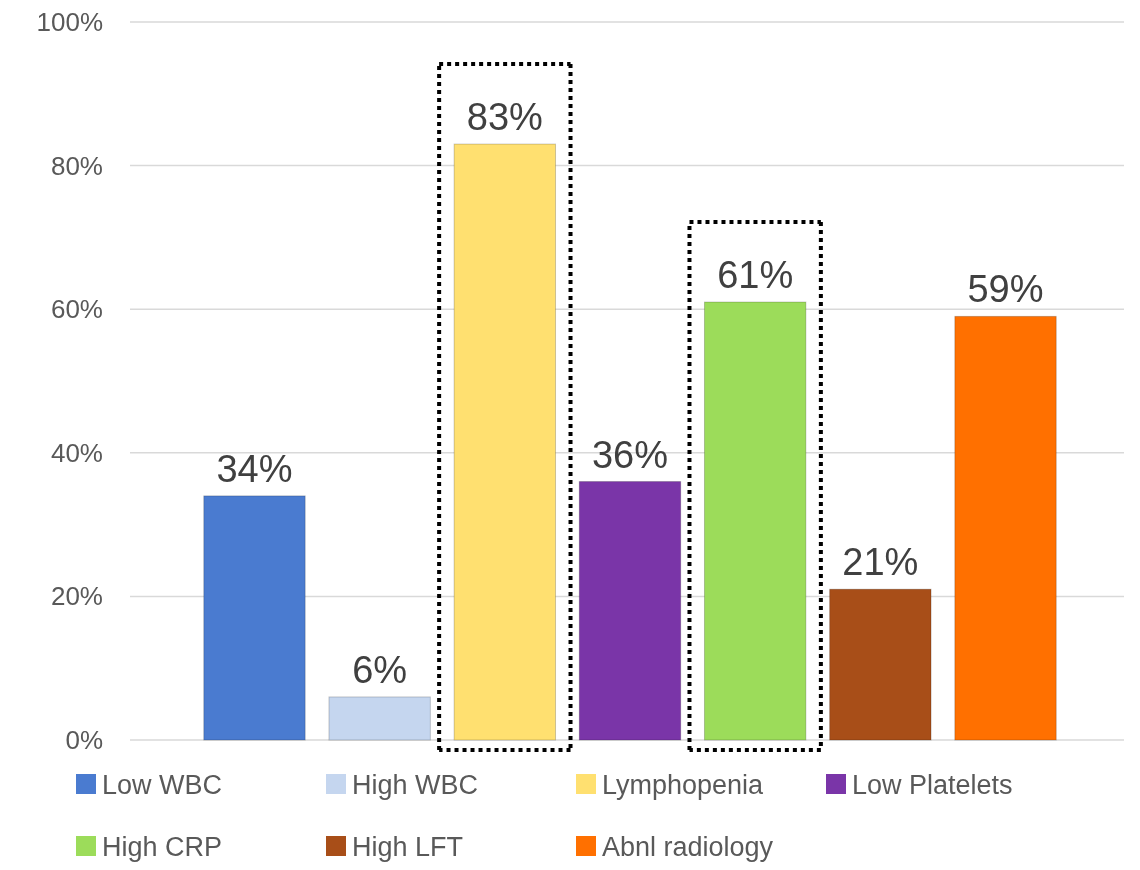  Describe the element at coordinates (76, 452) in the screenshot. I see `y-tick-label: 40%` at that location.